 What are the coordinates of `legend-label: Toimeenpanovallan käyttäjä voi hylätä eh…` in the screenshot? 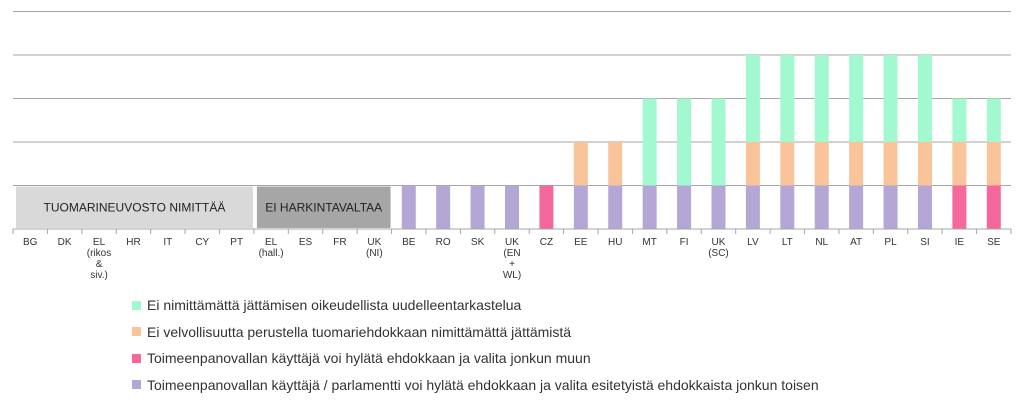 It's located at (369, 358).